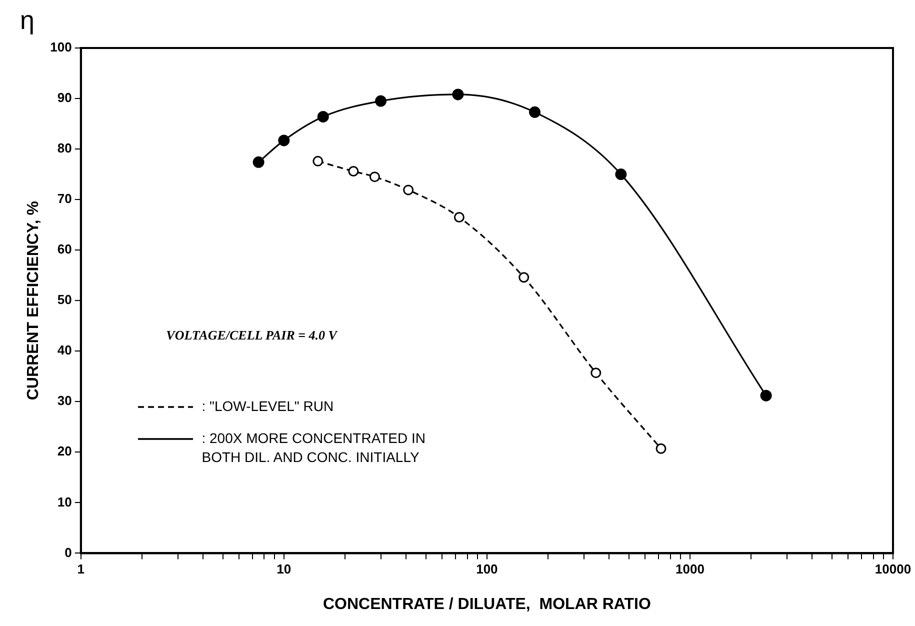 Image resolution: width=915 pixels, height=626 pixels. What do you see at coordinates (81, 569) in the screenshot?
I see `x-tick-label: 1` at bounding box center [81, 569].